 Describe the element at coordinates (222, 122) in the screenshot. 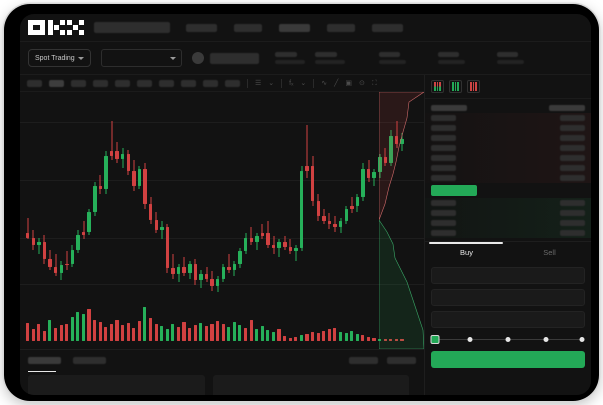

I see `gridline` at that location.